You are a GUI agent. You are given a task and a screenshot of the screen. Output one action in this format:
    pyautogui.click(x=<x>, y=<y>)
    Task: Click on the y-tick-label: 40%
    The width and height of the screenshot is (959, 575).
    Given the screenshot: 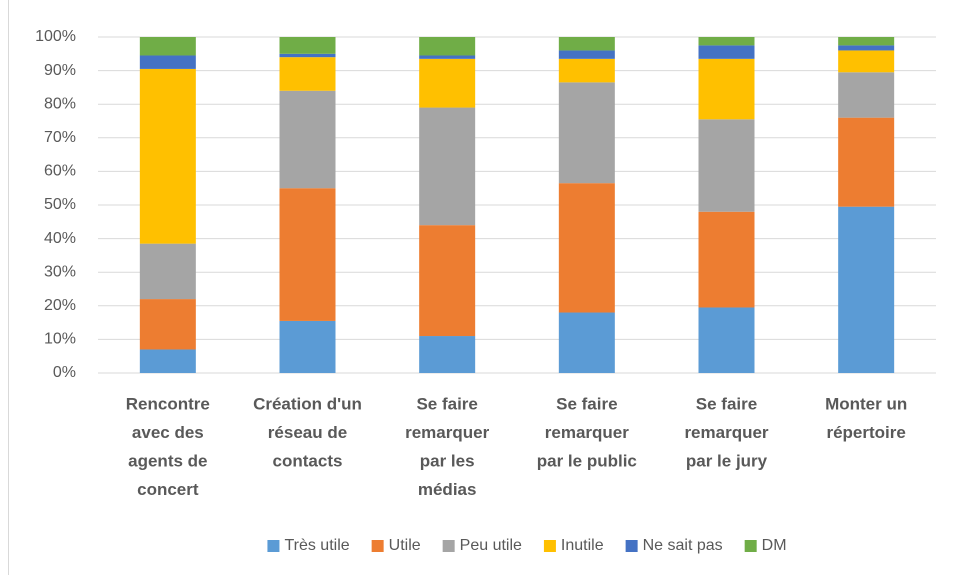 What is the action you would take?
    pyautogui.click(x=60, y=238)
    